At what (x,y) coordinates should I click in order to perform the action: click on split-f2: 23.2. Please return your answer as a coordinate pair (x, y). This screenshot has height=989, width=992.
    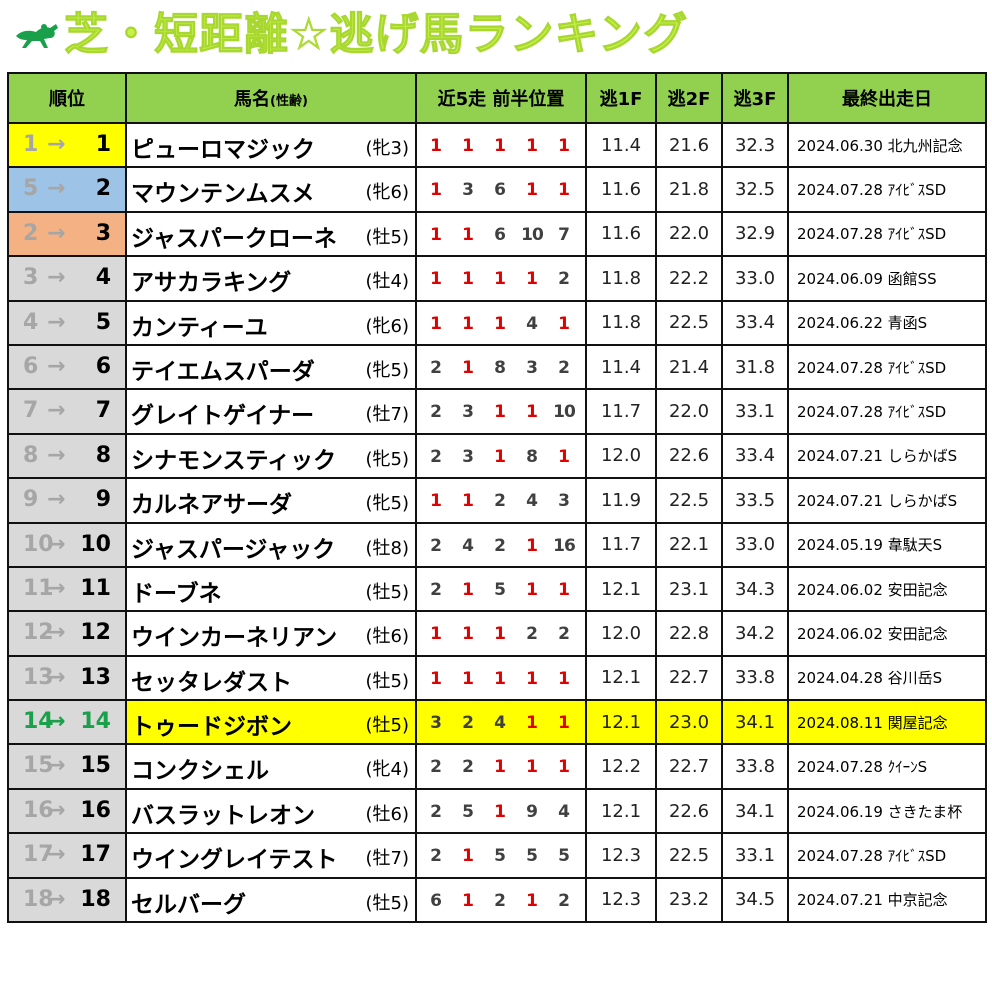
    Looking at the image, I should click on (689, 900).